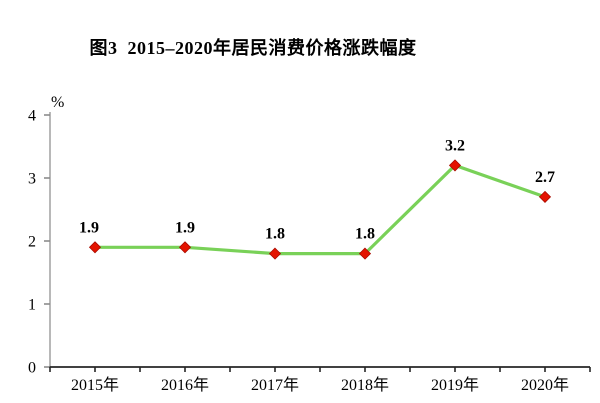 The image size is (600, 403). What do you see at coordinates (32, 179) in the screenshot?
I see `y-tick-label: 3` at bounding box center [32, 179].